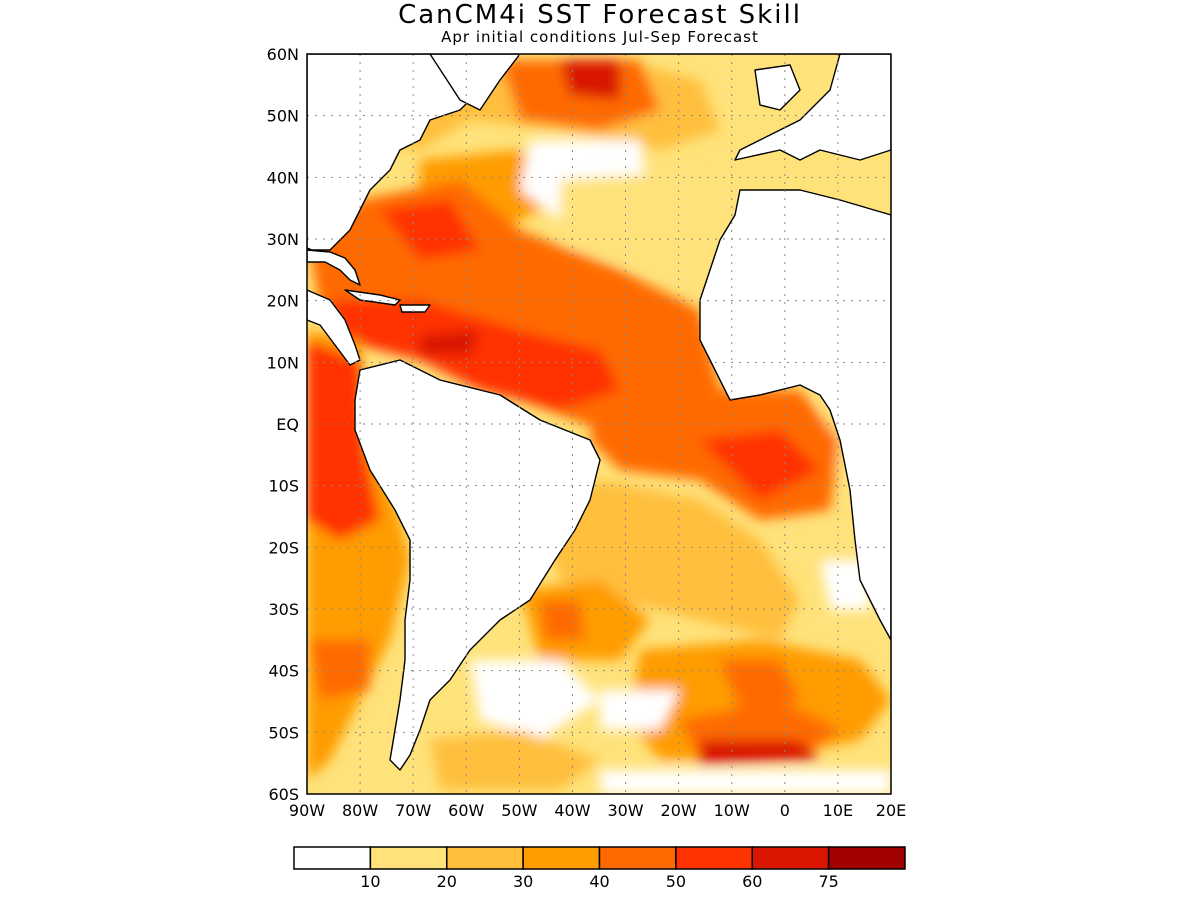 The height and width of the screenshot is (900, 1200). I want to click on latitude-label: 30N, so click(283, 239).